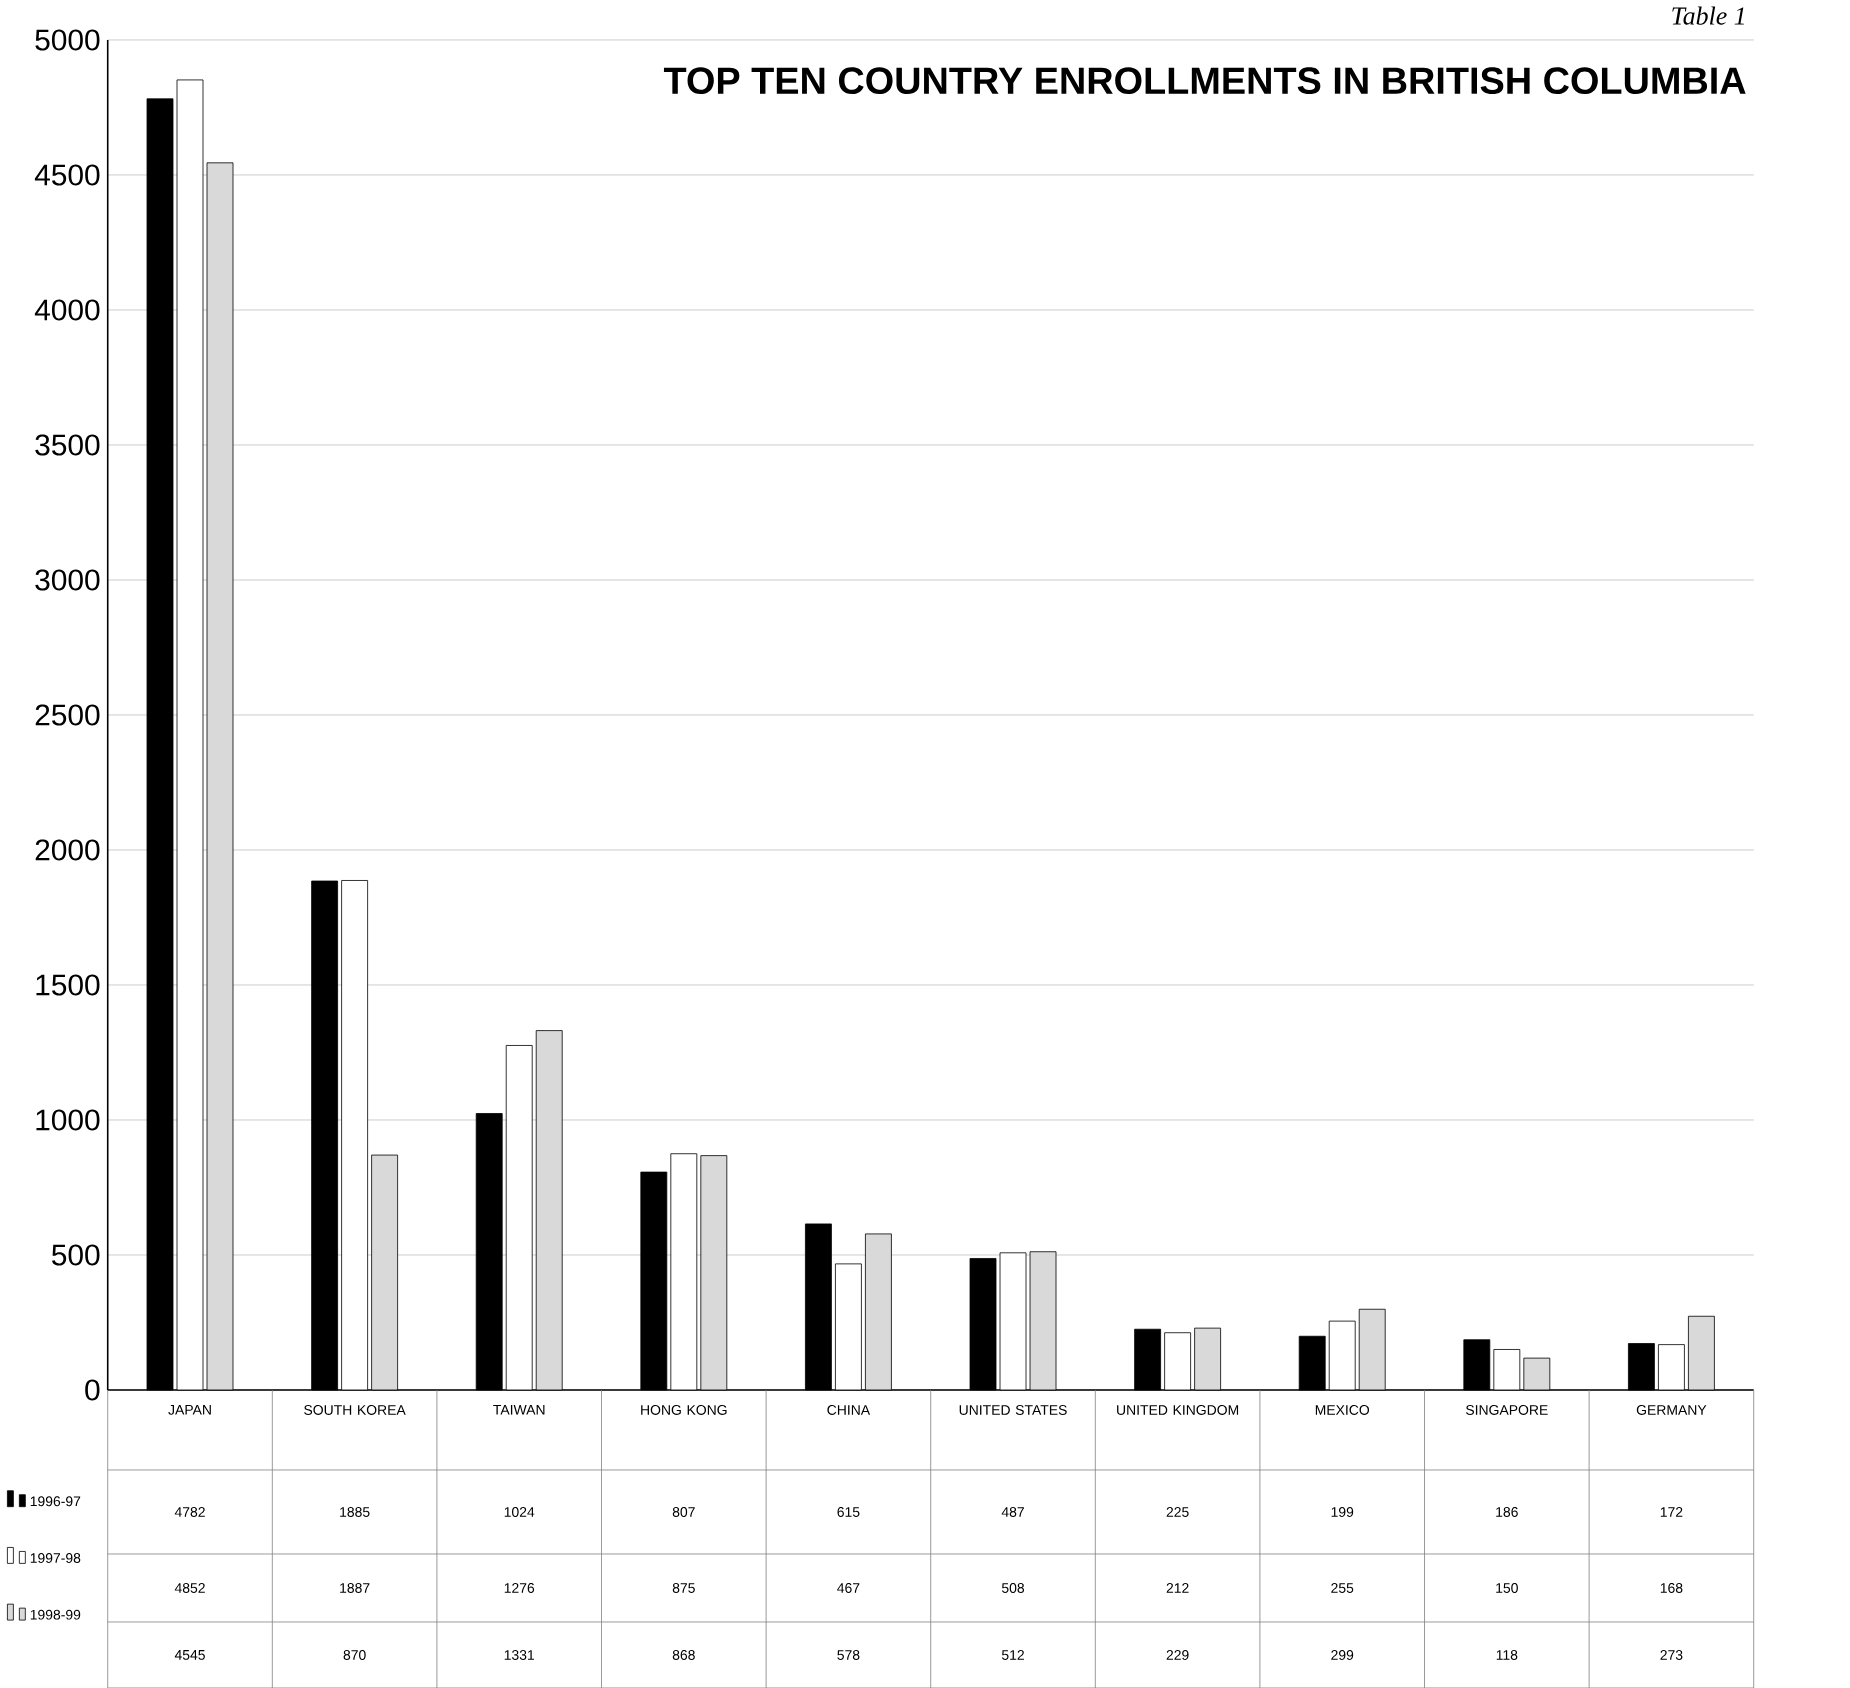  I want to click on y-tick-label: 500, so click(76, 1255).